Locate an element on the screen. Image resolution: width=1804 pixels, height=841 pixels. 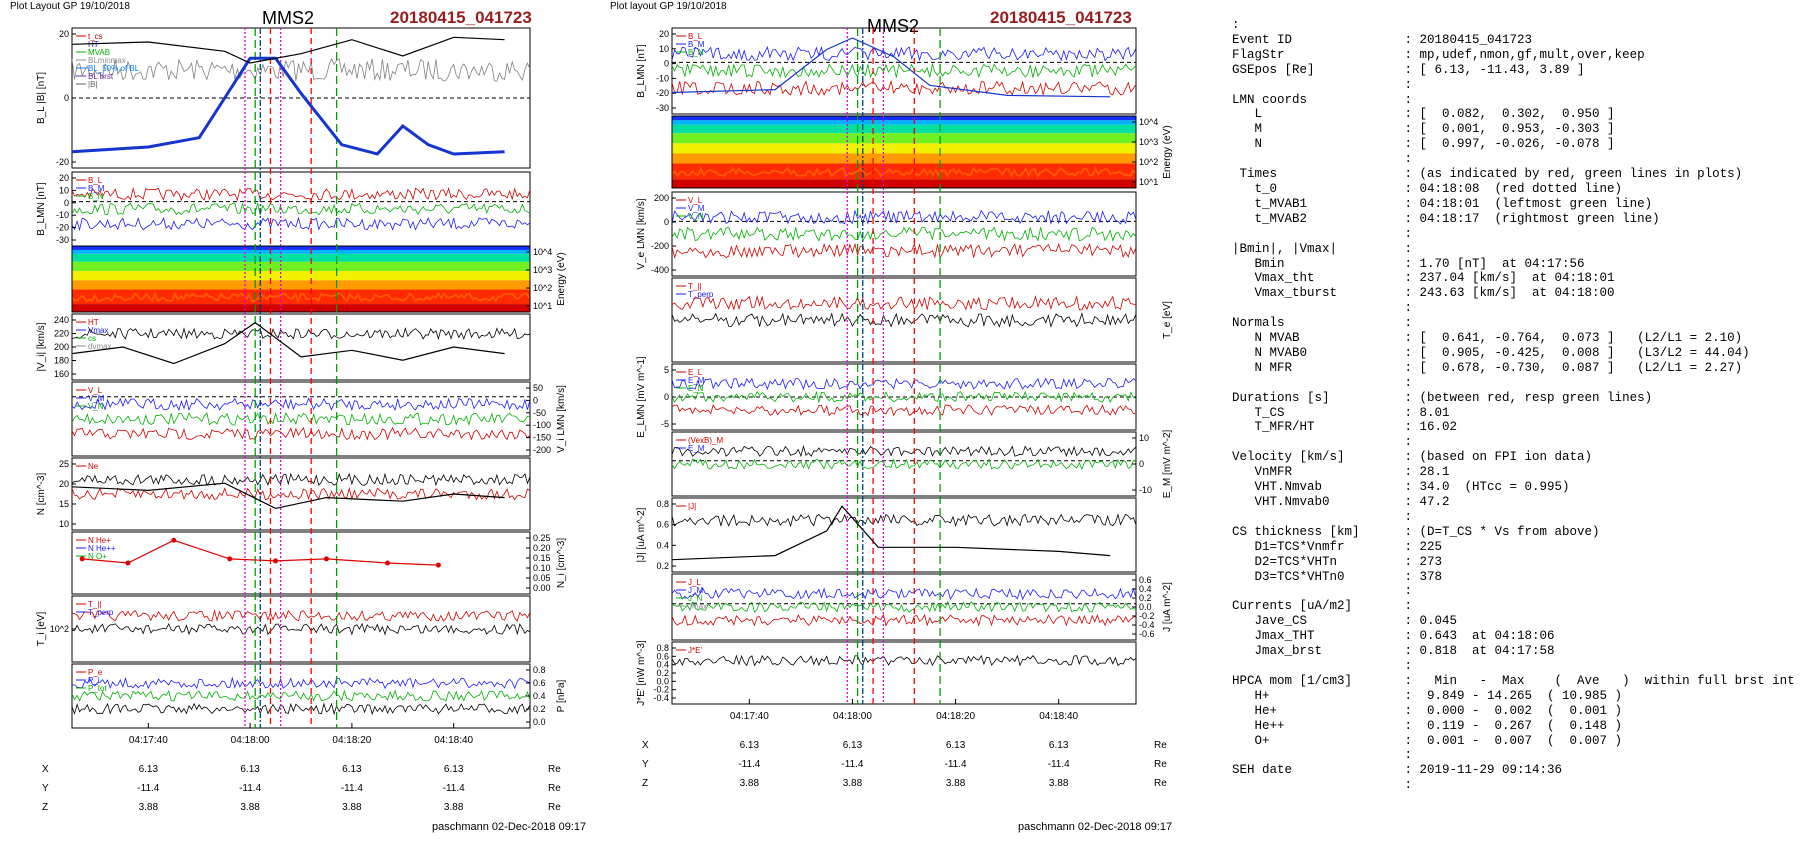
panel2-event-id: 20180415_041723 is located at coordinates (1061, 17).